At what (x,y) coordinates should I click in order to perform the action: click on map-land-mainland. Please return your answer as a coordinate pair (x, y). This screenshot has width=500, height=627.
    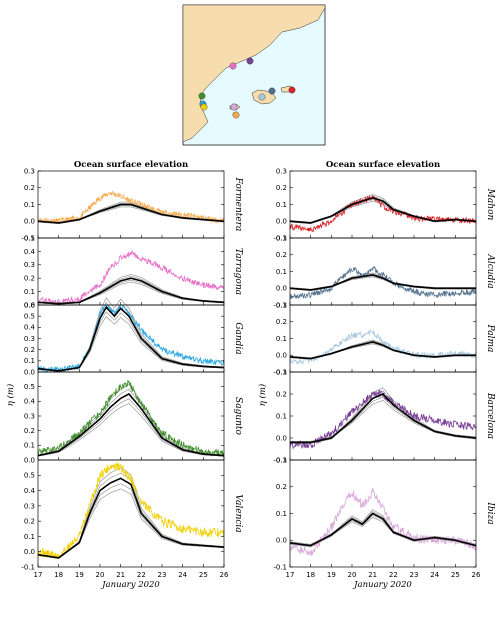
    Looking at the image, I should click on (254, 73).